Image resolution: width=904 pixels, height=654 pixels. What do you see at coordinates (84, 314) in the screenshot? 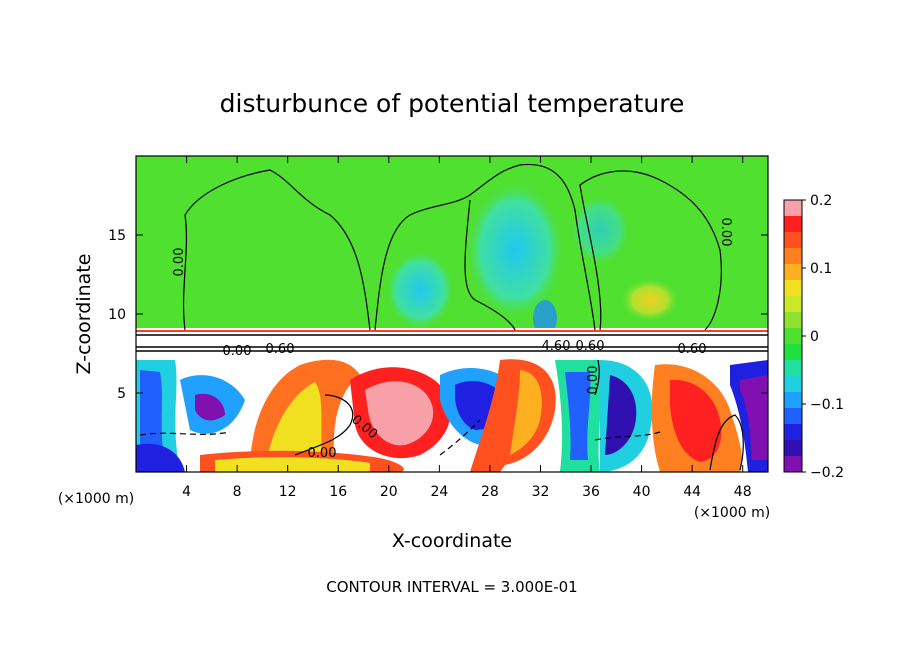
I see `y-axis-label: Z-coordinate` at bounding box center [84, 314].